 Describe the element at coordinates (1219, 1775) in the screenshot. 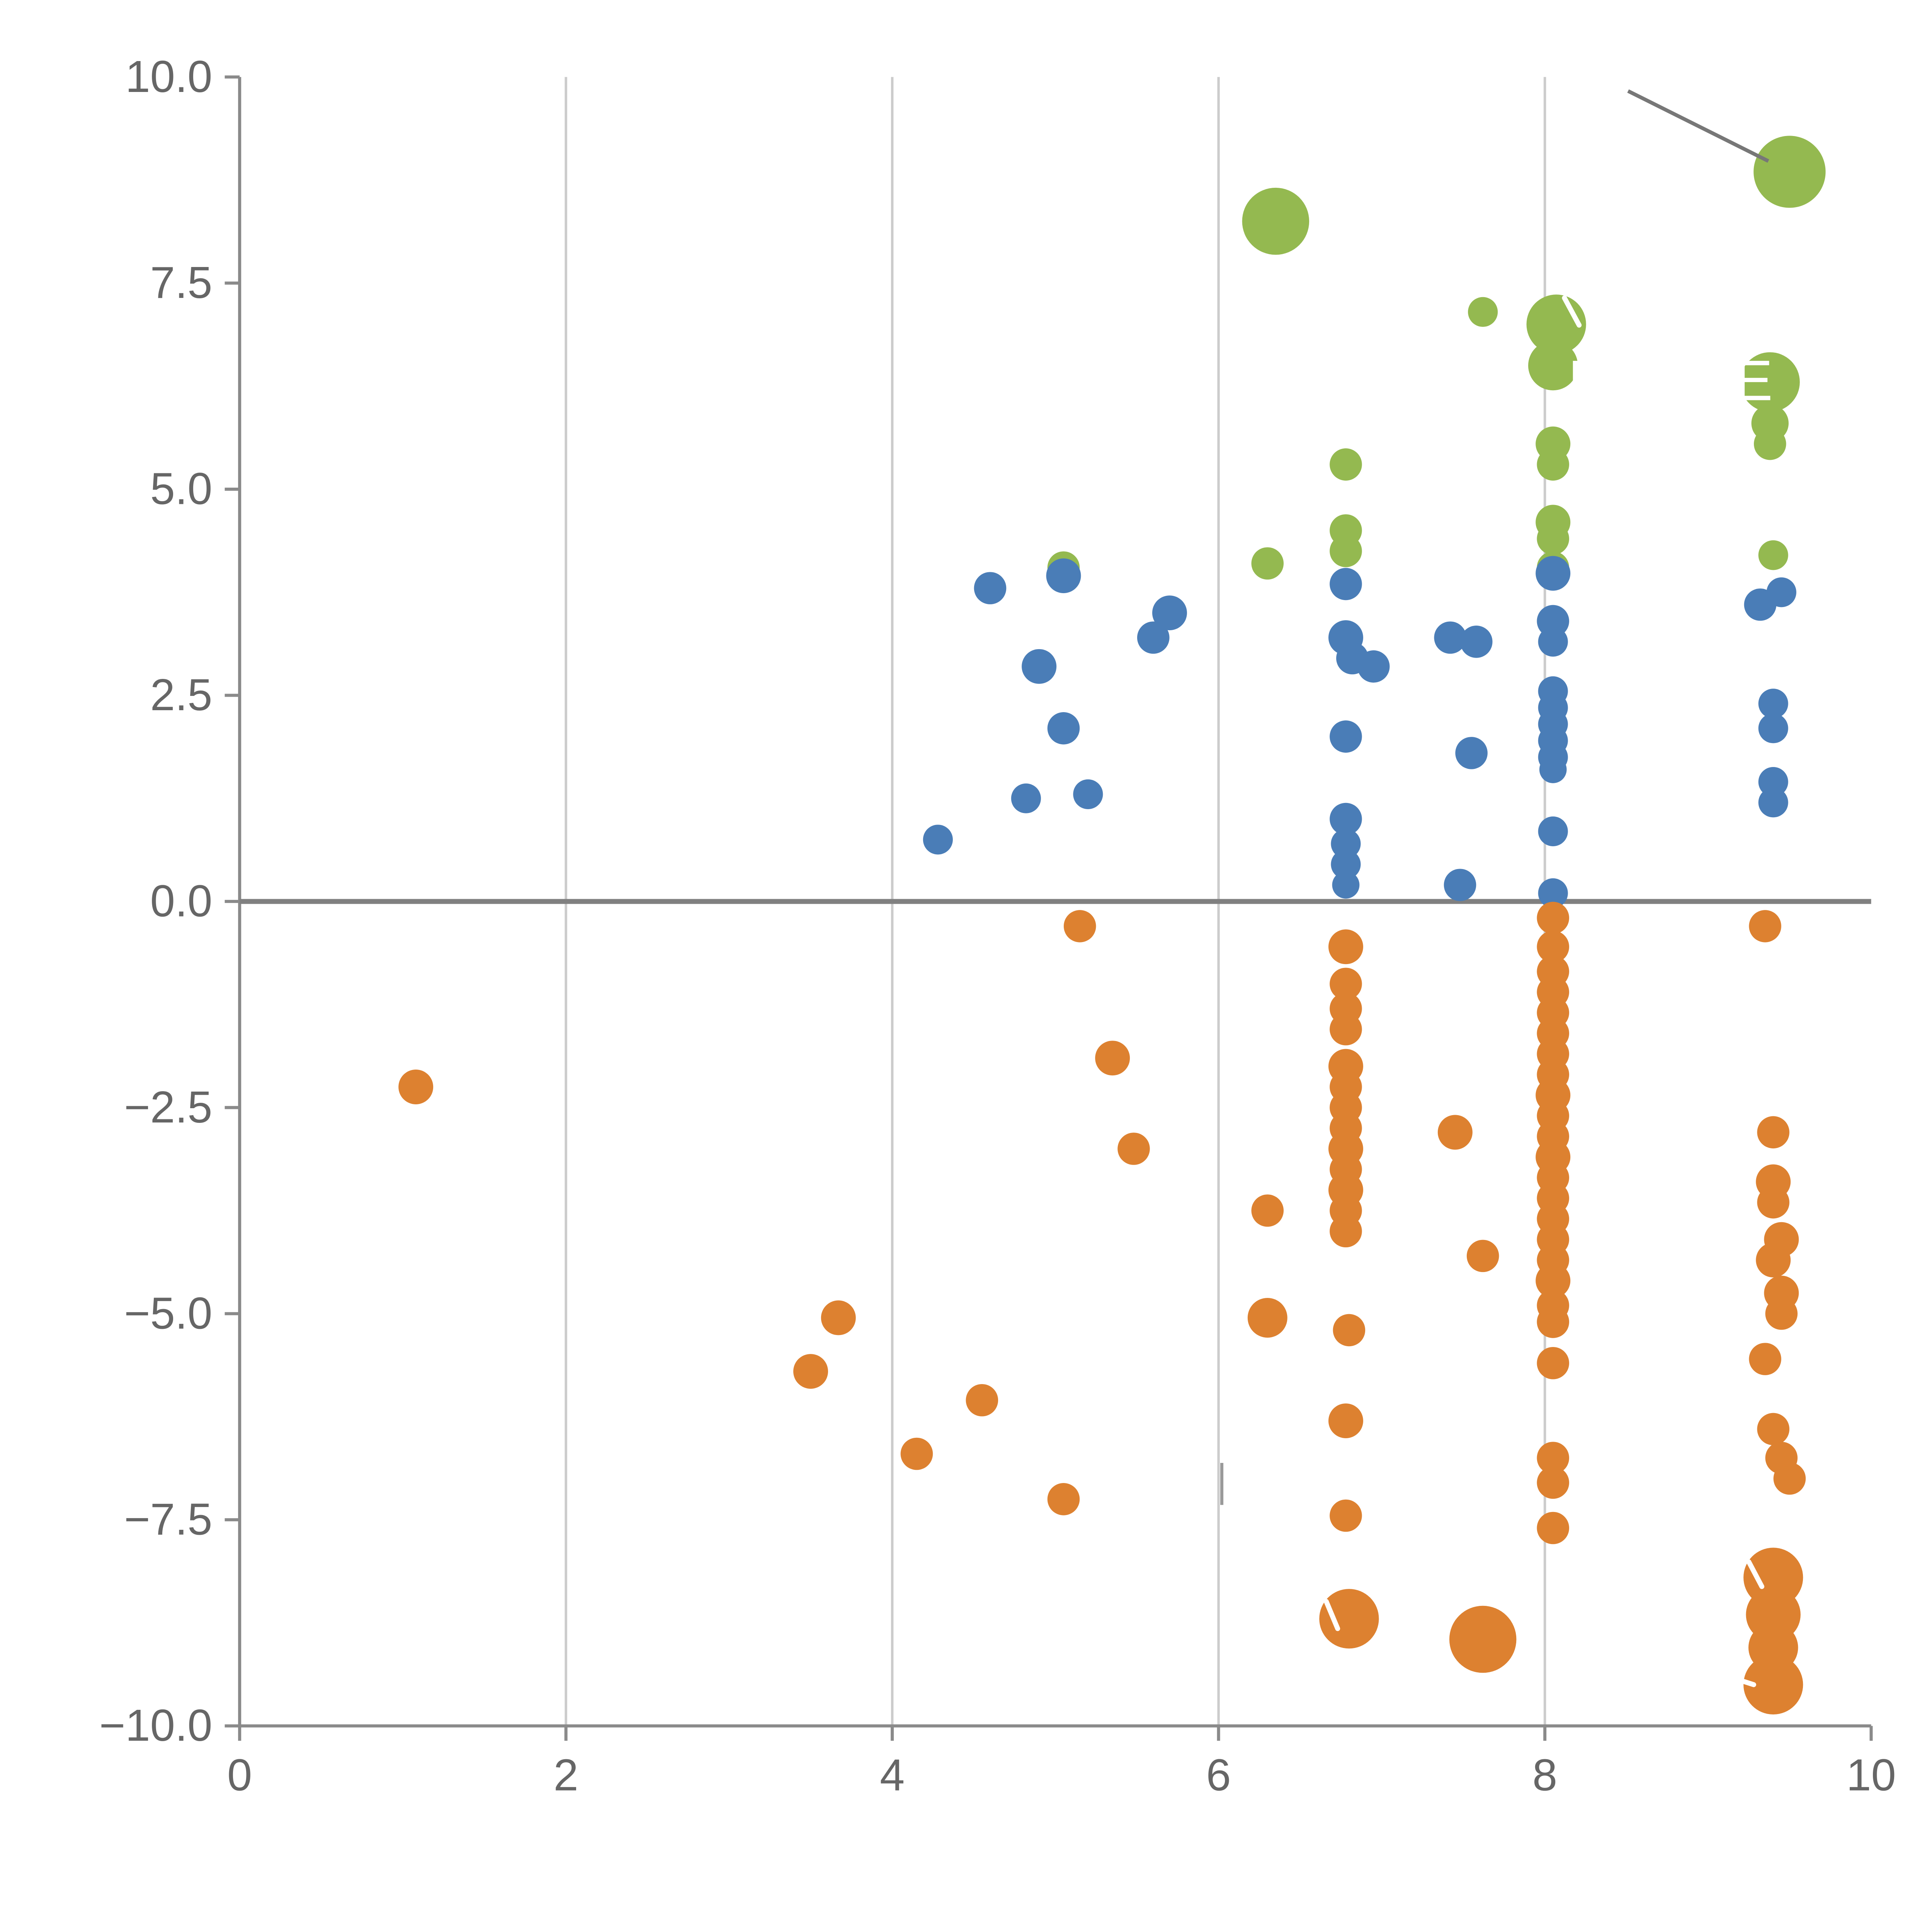

I see `x-tick-label: 6` at that location.